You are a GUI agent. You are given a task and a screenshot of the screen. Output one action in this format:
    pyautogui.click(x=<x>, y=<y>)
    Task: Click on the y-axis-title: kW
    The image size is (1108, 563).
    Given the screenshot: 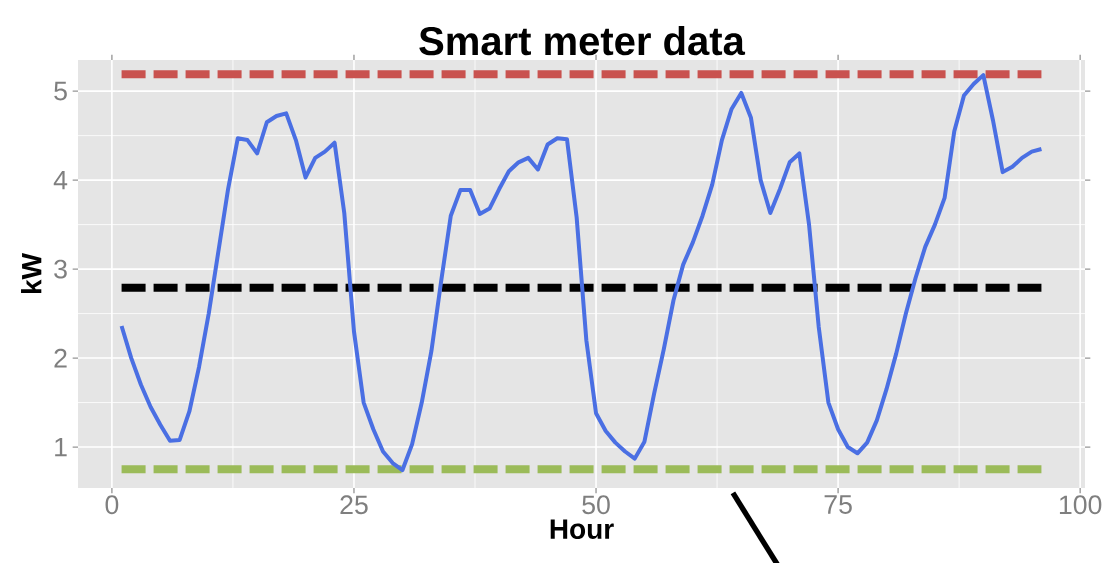 What is the action you would take?
    pyautogui.click(x=31, y=273)
    